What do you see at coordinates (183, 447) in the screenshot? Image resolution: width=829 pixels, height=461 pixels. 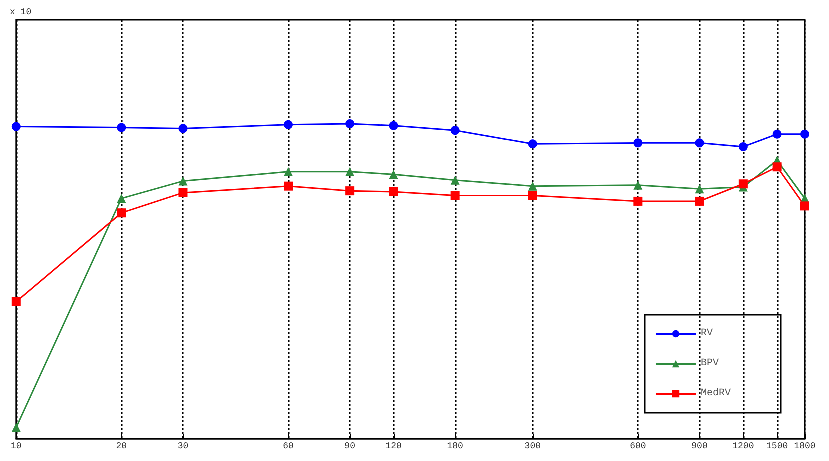 I see `x-tick-label: 30` at bounding box center [183, 447].